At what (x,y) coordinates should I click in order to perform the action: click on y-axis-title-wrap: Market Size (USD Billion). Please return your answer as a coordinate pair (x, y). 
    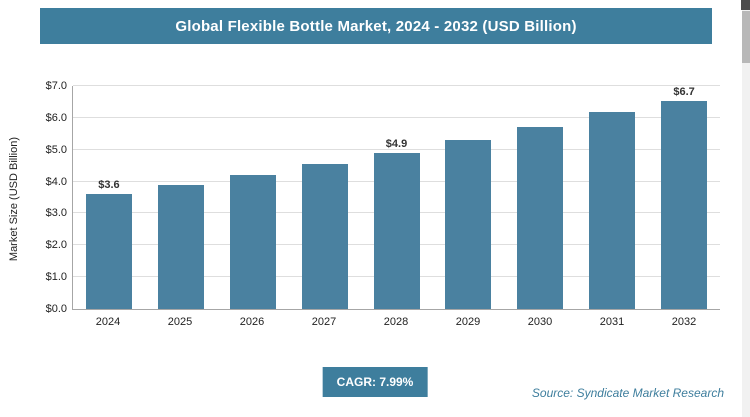
    Looking at the image, I should click on (14, 199).